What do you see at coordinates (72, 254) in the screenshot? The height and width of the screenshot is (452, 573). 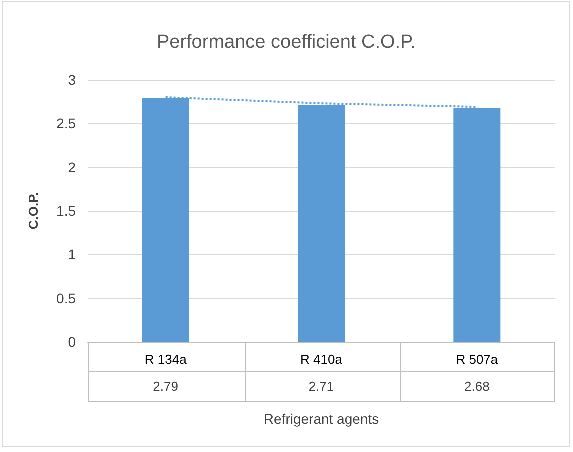 I see `y-tick-label: 1` at bounding box center [72, 254].